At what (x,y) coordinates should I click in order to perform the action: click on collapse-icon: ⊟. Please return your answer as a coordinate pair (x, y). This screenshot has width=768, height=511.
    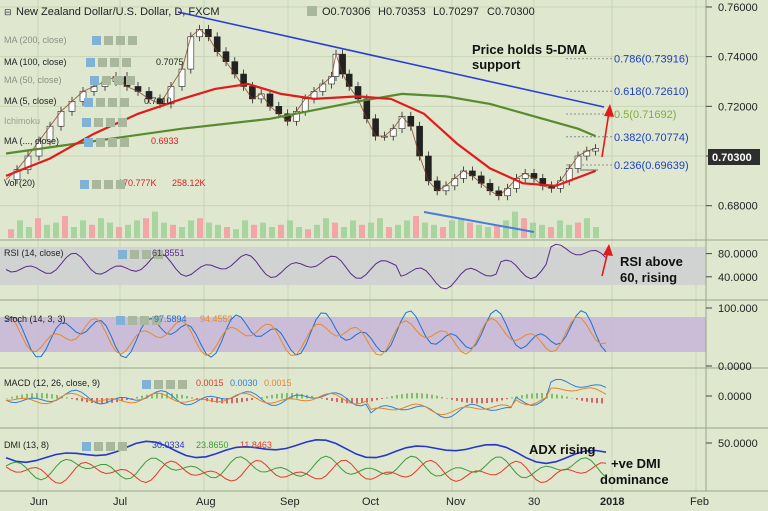
    Looking at the image, I should click on (8, 12).